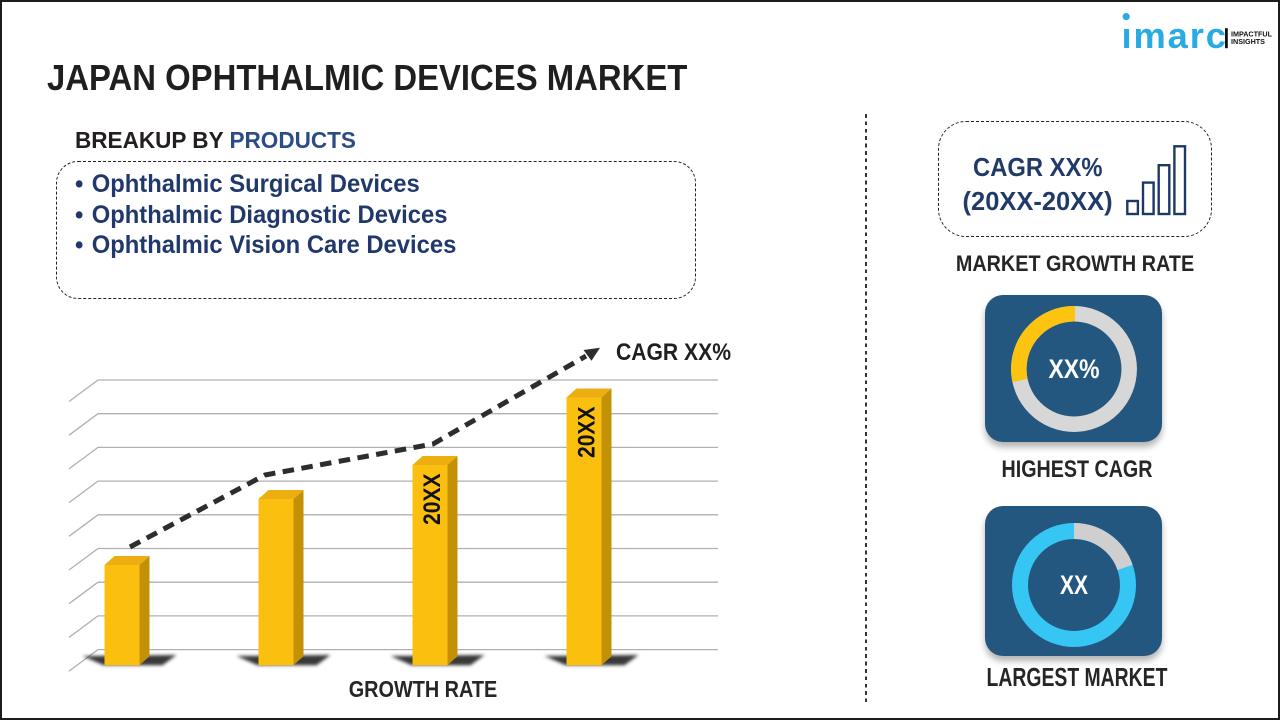 This screenshot has width=1280, height=720. What do you see at coordinates (1252, 34) in the screenshot?
I see `svg-text: IMPACTFUL` at bounding box center [1252, 34].